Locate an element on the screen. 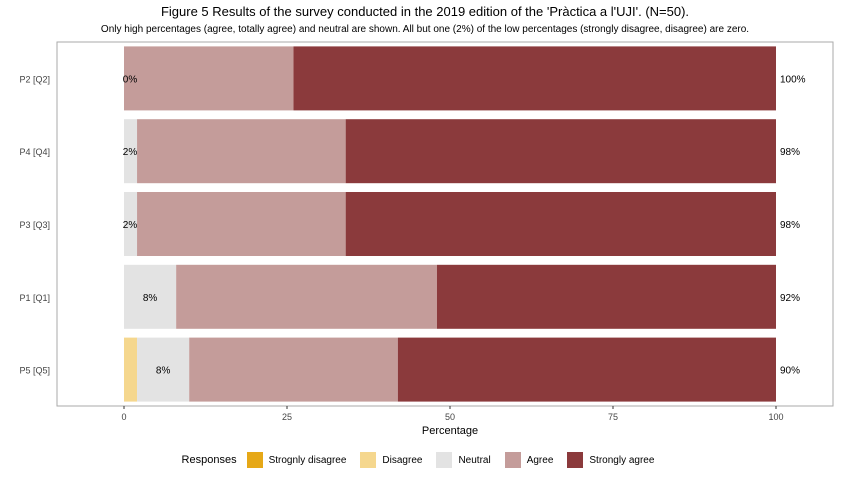  x-tick-label: 0 is located at coordinates (123, 417).